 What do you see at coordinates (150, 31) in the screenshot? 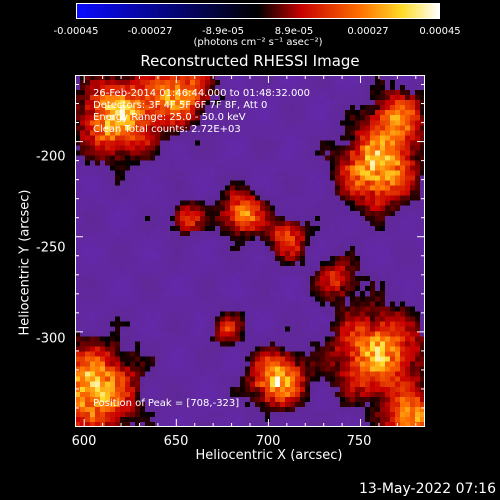
I see `colorbar-tick: -0.00027` at bounding box center [150, 31].